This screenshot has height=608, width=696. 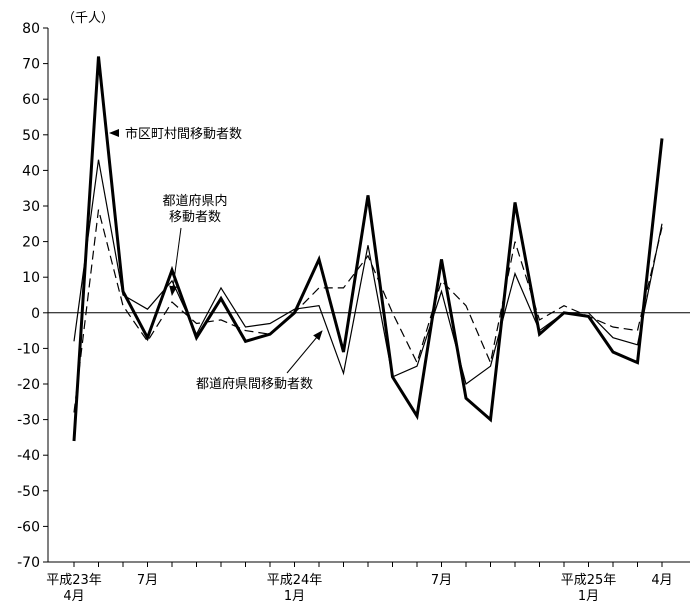 I want to click on annotation-label: 移動者数, so click(x=195, y=217).